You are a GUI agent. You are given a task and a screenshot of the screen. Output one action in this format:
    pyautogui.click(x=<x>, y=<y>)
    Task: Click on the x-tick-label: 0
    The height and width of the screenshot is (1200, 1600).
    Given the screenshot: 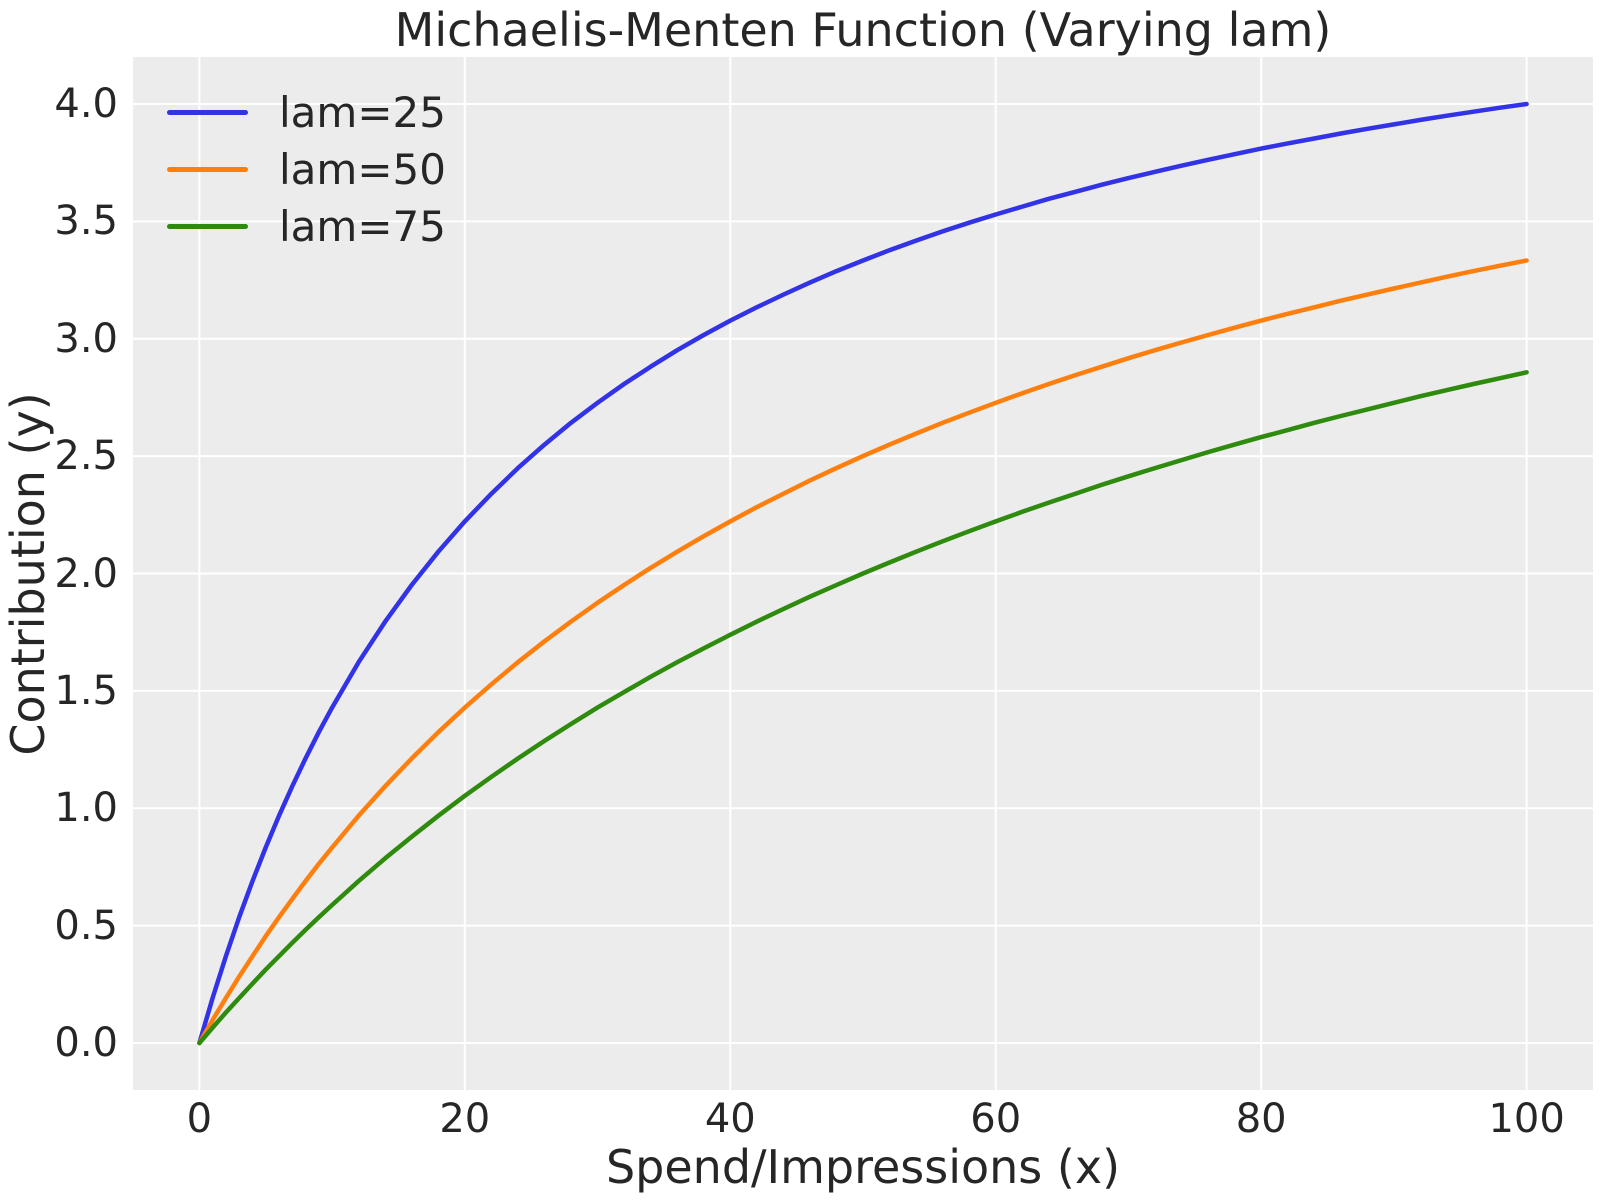 What is the action you would take?
    pyautogui.click(x=199, y=1119)
    